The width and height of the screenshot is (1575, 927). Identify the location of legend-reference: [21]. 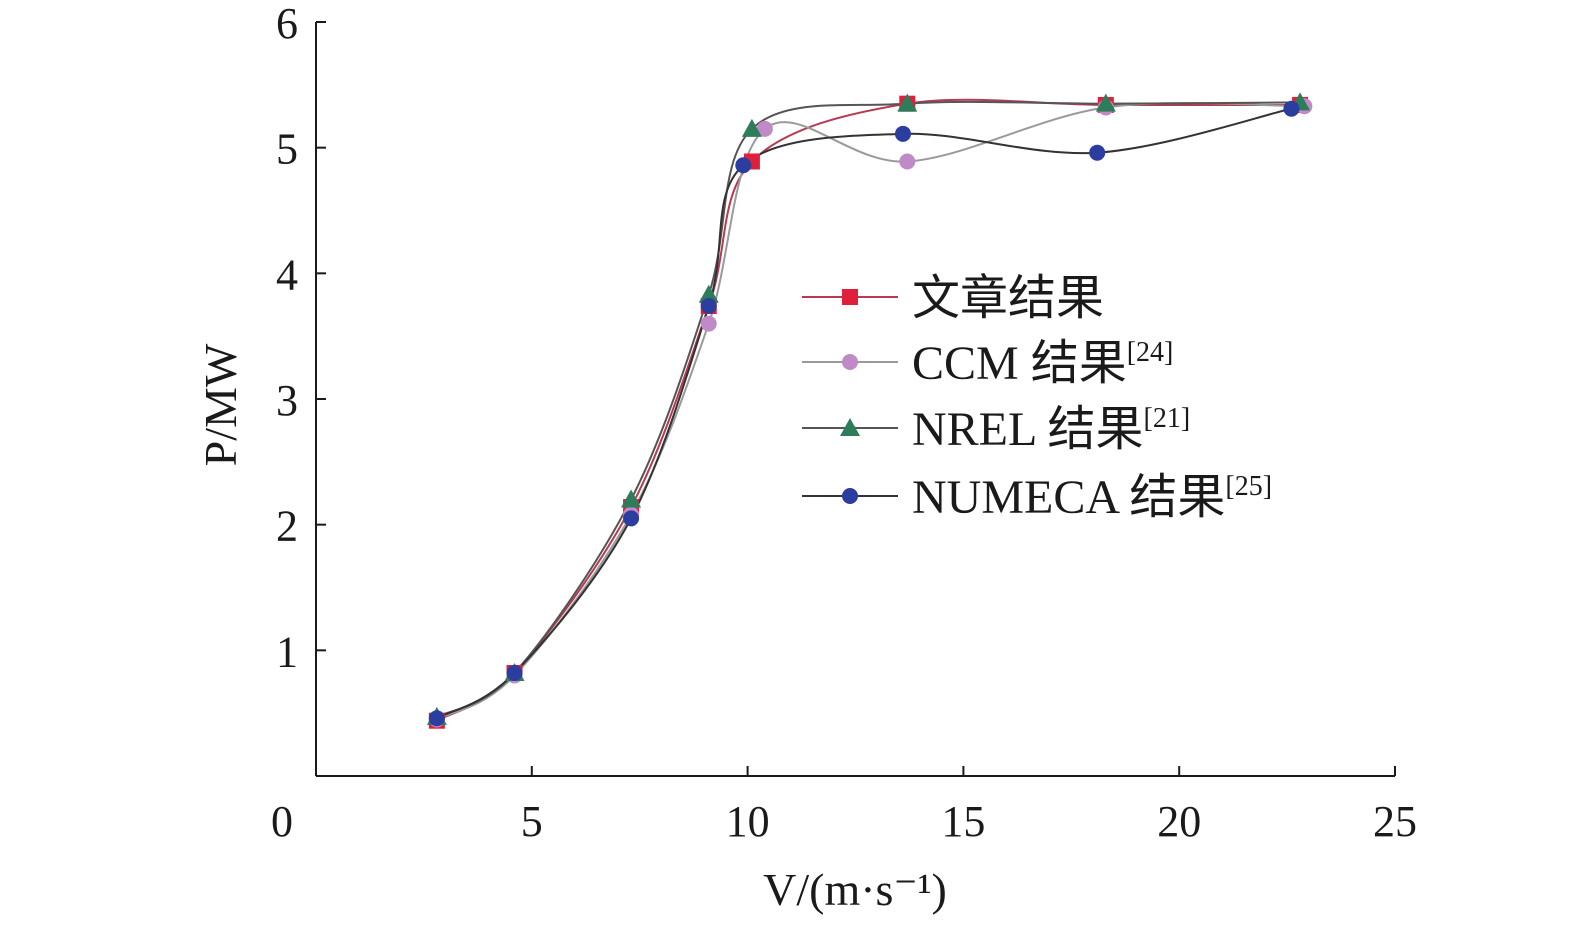
(1167, 418).